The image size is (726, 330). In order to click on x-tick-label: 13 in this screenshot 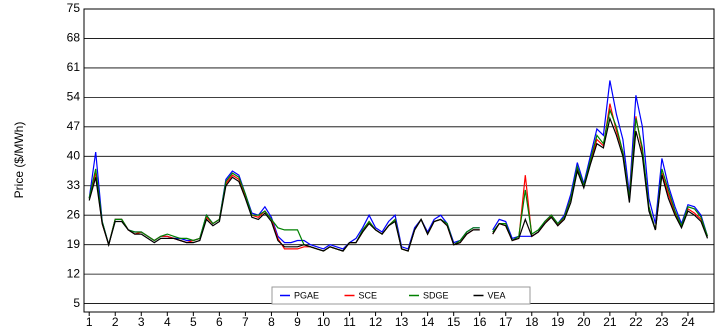, I will do `click(402, 322)`.